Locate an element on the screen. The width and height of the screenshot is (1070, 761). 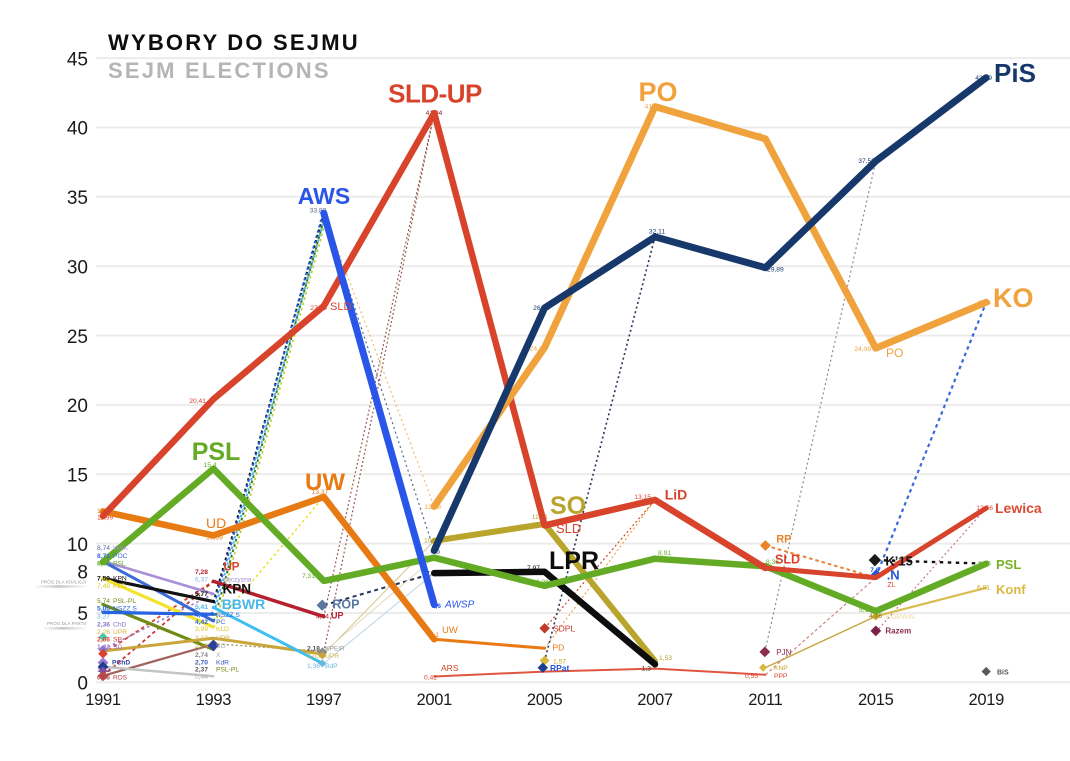
svg-text: 2015 is located at coordinates (876, 700).